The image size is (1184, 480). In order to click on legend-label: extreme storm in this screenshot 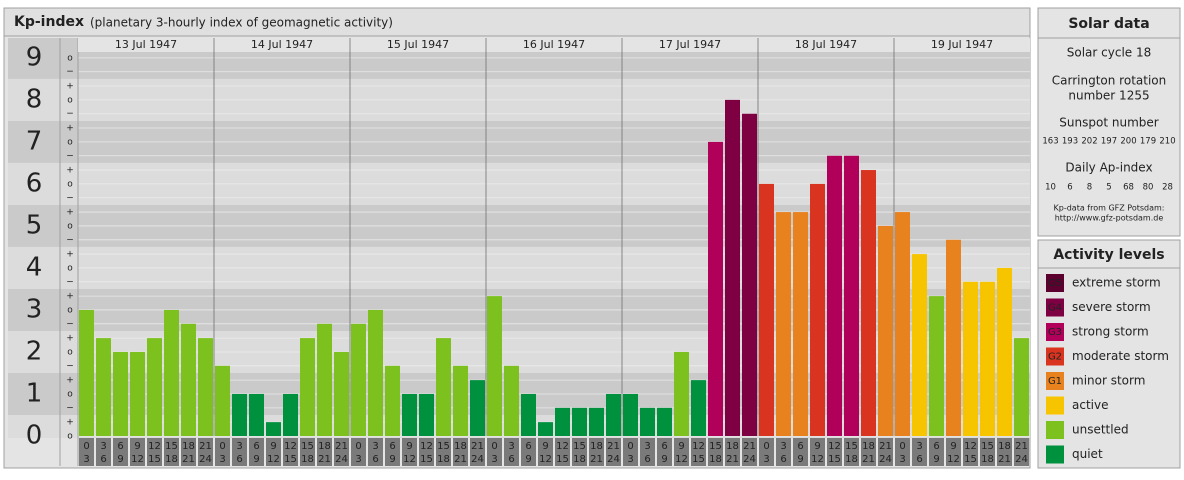, I will do `click(1116, 283)`.